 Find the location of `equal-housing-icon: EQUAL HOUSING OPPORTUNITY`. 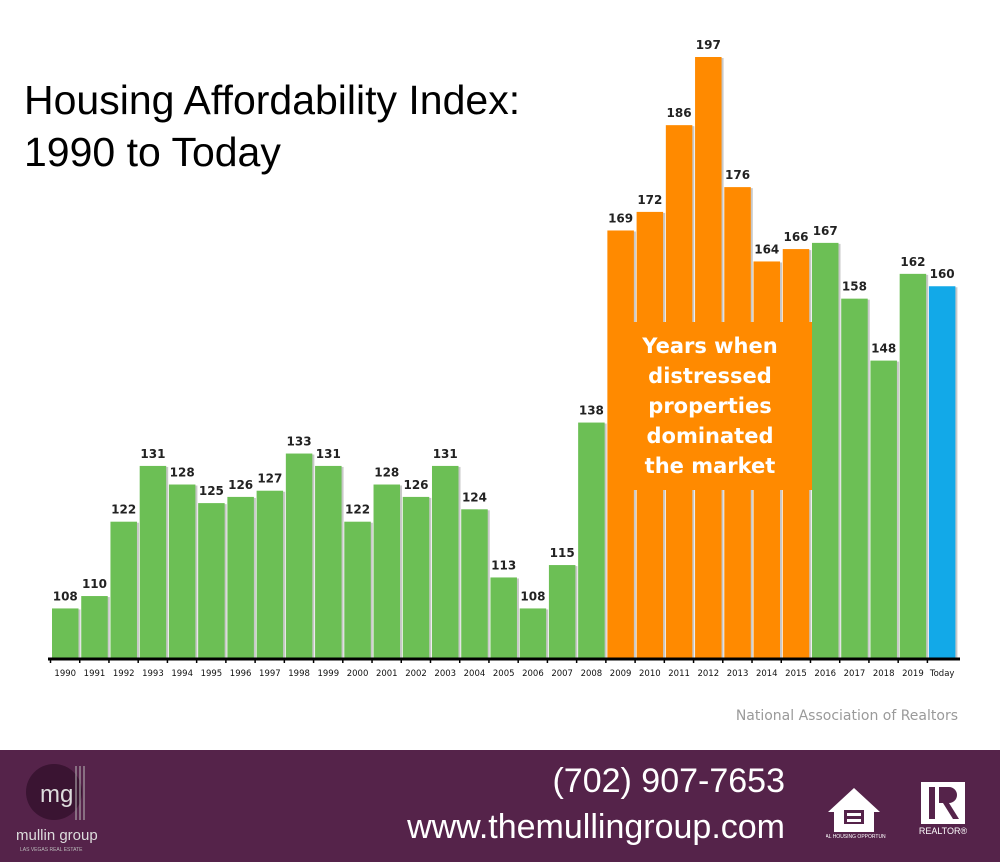

equal-housing-icon: EQUAL HOUSING OPPORTUNITY is located at coordinates (856, 814).